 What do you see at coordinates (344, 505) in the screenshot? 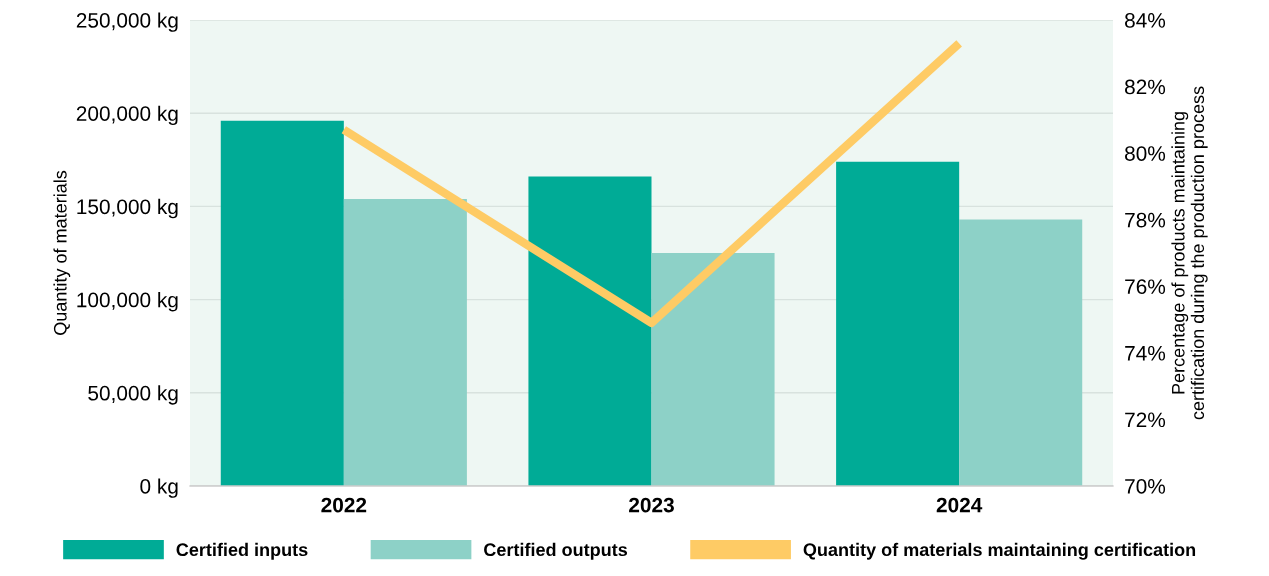
I see `x-tick-label: 2022` at bounding box center [344, 505].